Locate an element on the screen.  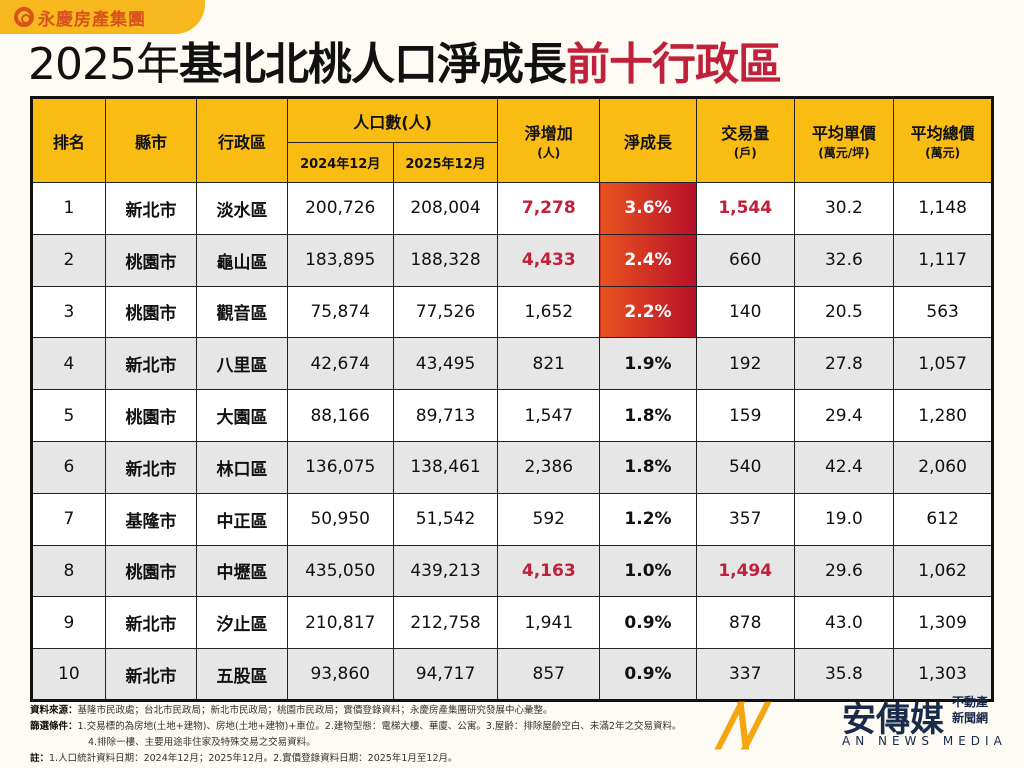
table-row: 3 桃園市 觀音區 75,874 77,526 1,652 2.2% 140 20.5 563 is located at coordinates (512, 312).